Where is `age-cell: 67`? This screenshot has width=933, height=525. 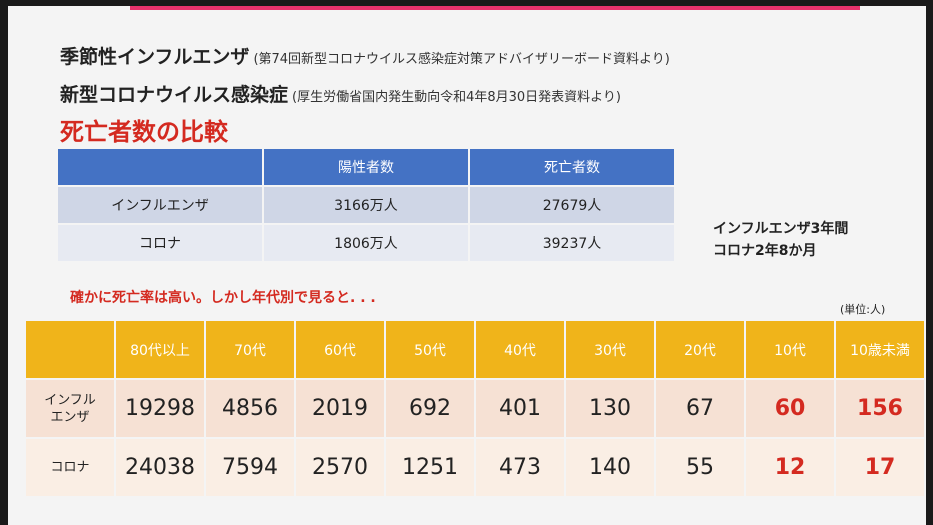 age-cell: 67 is located at coordinates (700, 408).